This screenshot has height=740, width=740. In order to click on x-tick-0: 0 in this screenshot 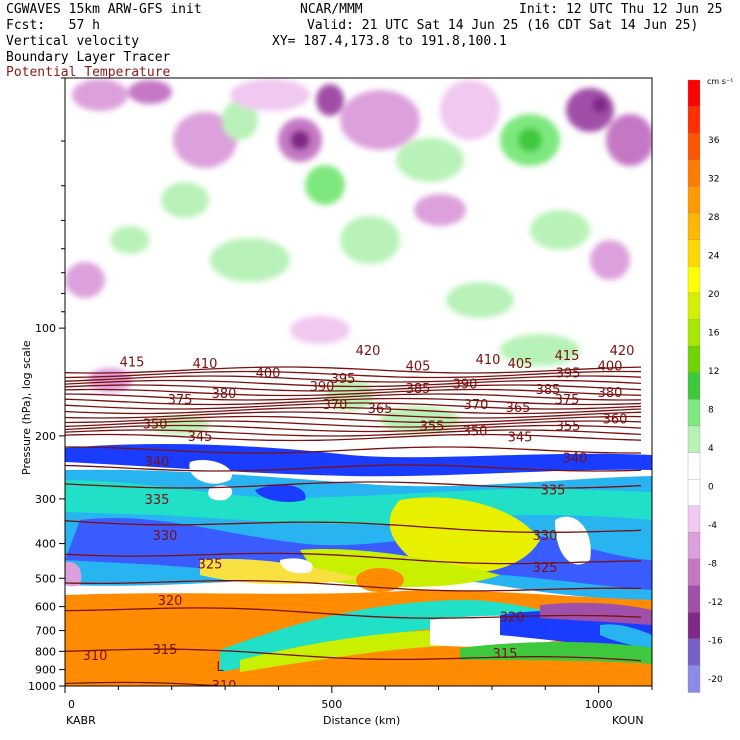, I will do `click(71, 704)`.